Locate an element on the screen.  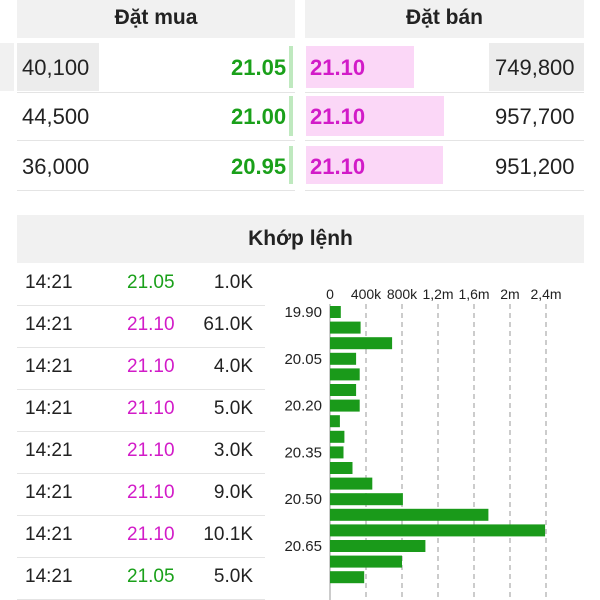
y-tick-label: 20.35 is located at coordinates (303, 452).